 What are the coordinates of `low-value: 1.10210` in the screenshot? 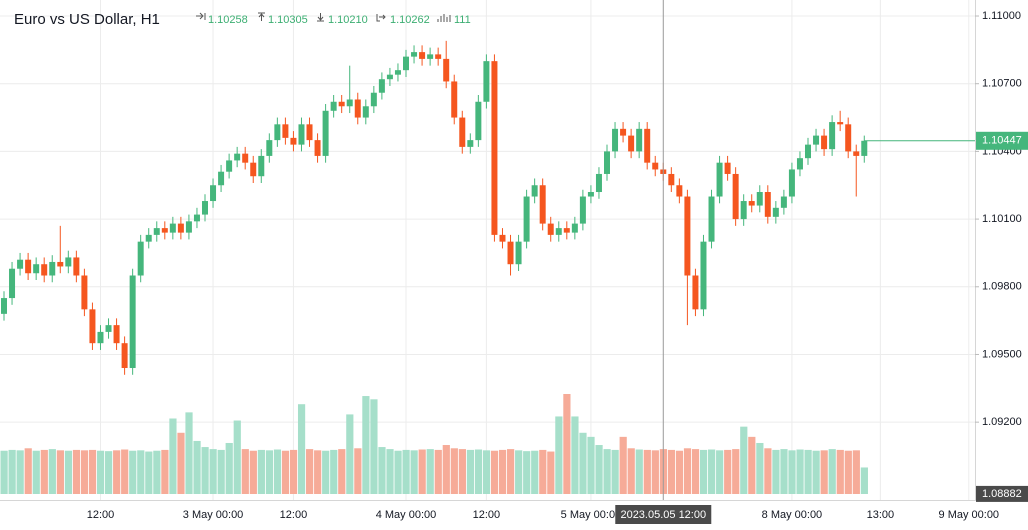 It's located at (348, 20).